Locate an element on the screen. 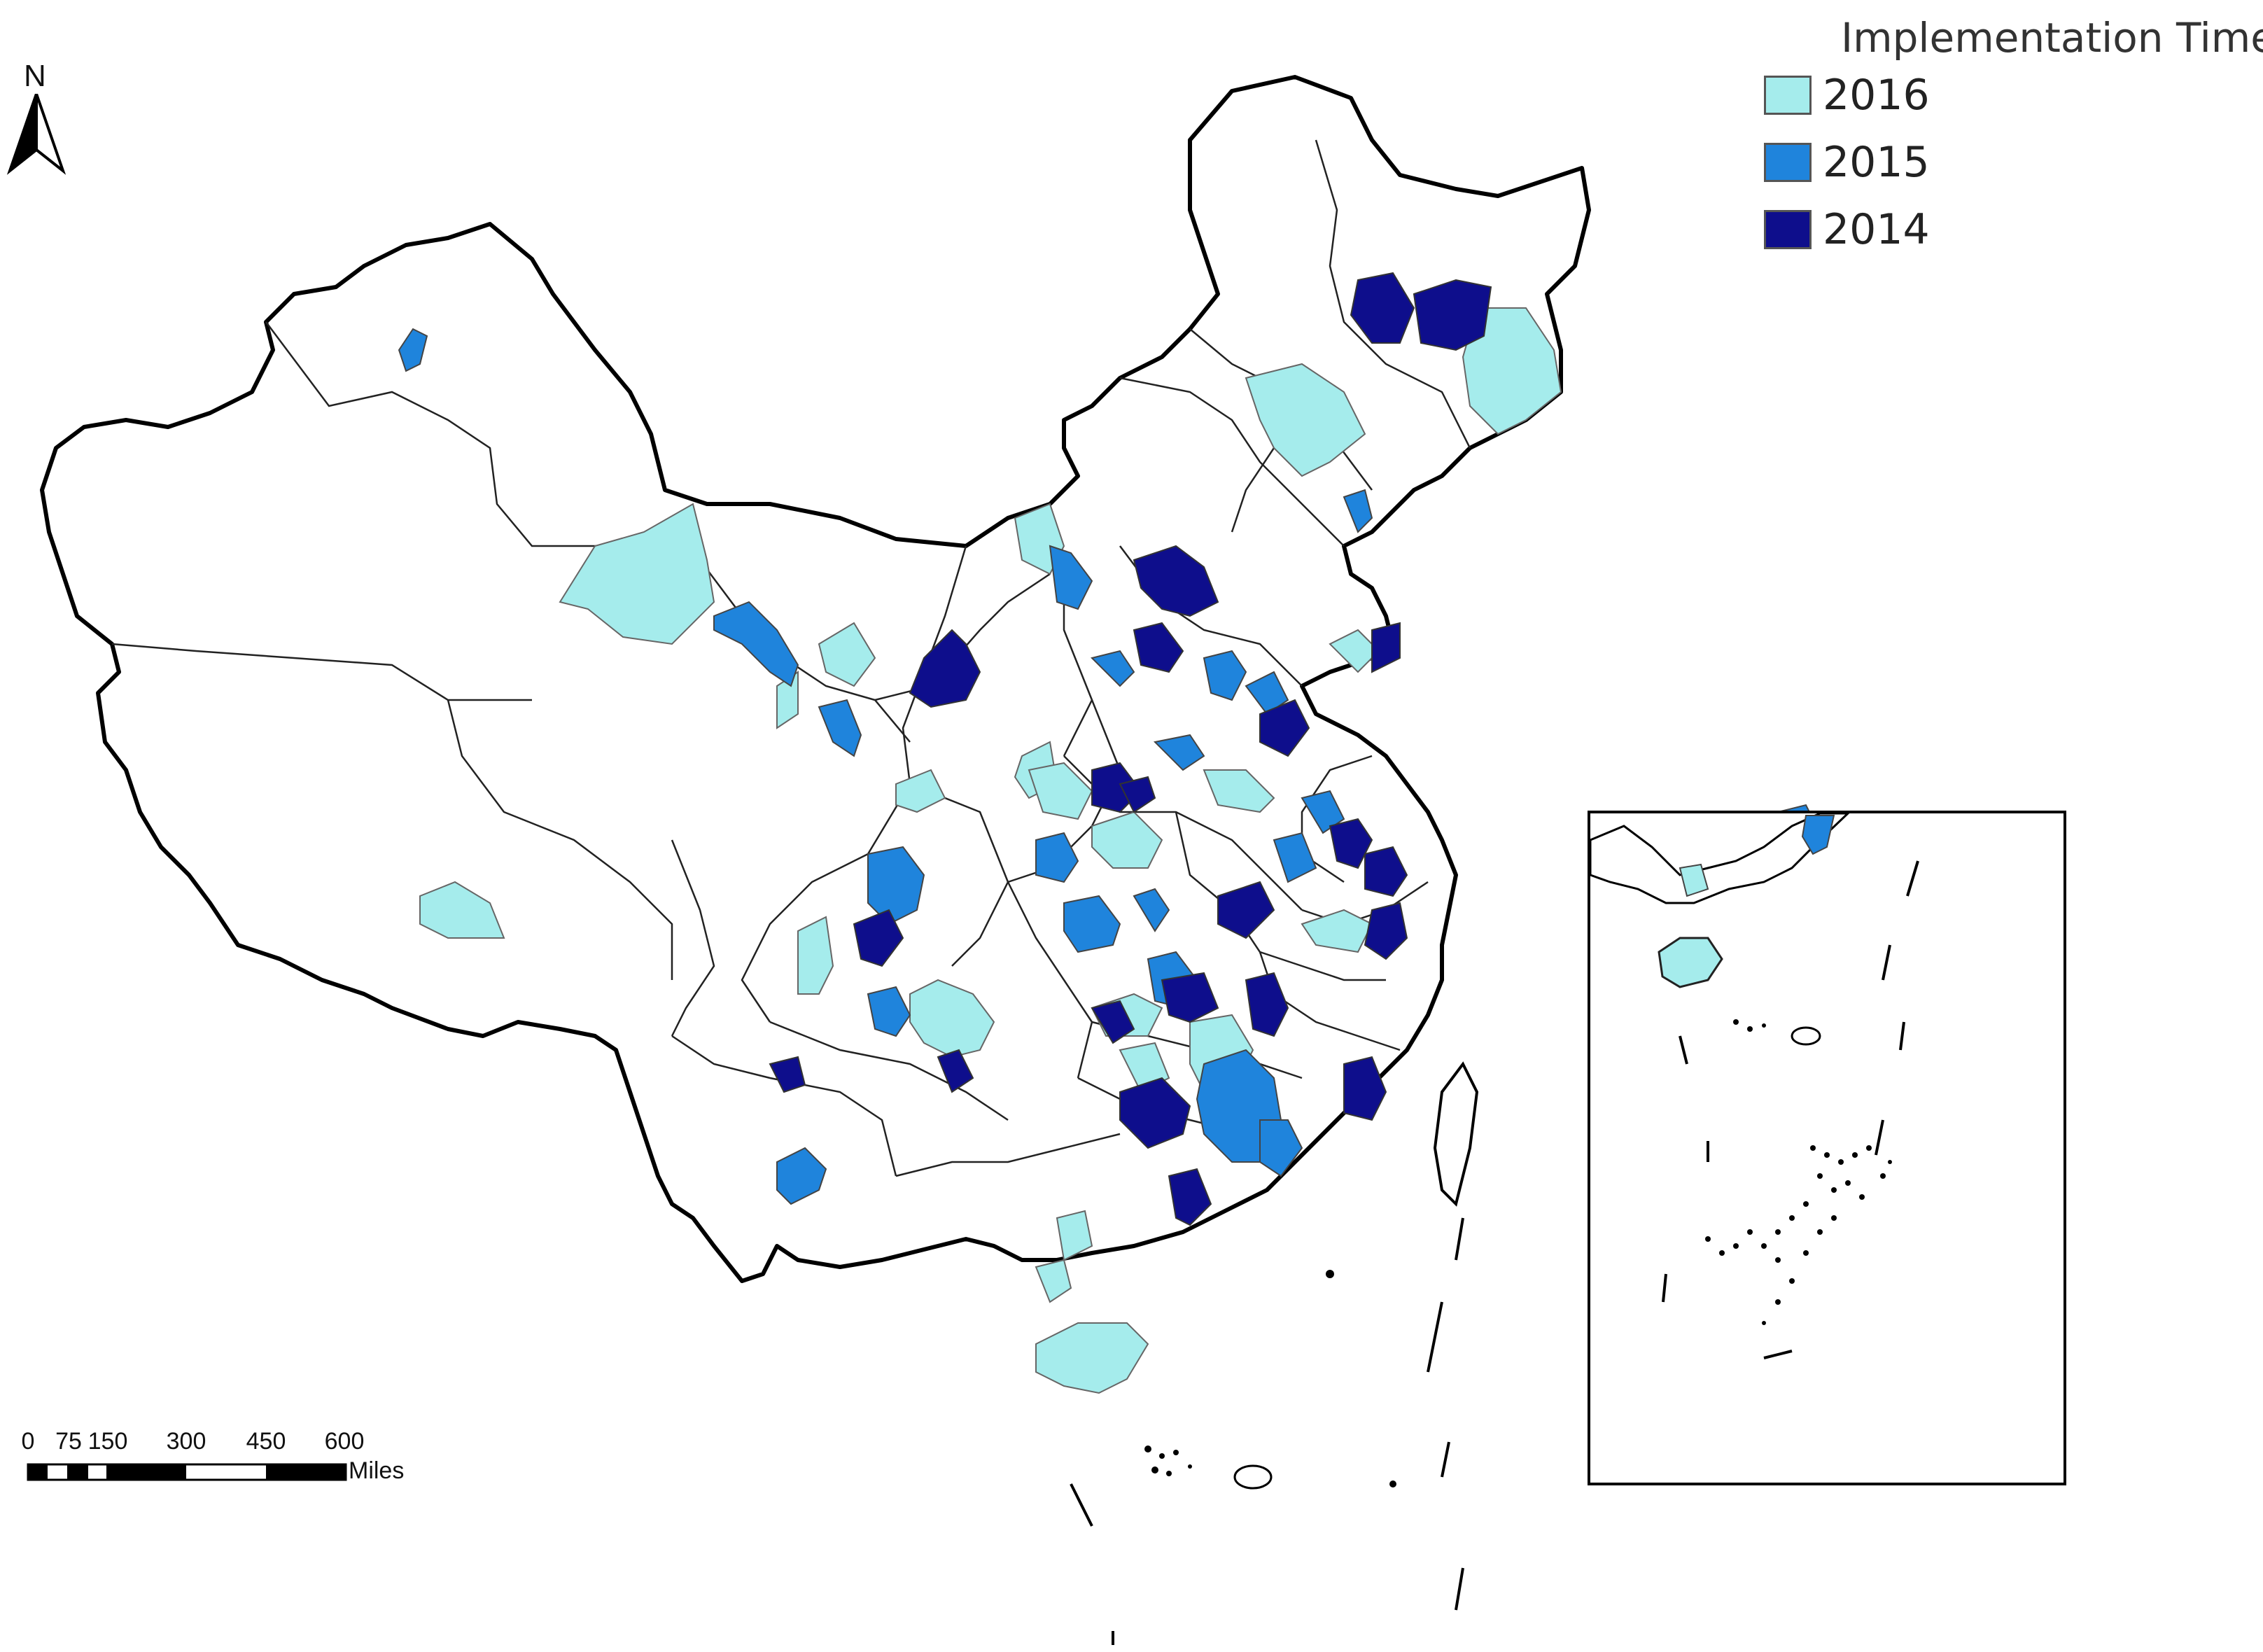 Image resolution: width=2263 pixels, height=1652 pixels. north-arrow: N is located at coordinates (37, 122).